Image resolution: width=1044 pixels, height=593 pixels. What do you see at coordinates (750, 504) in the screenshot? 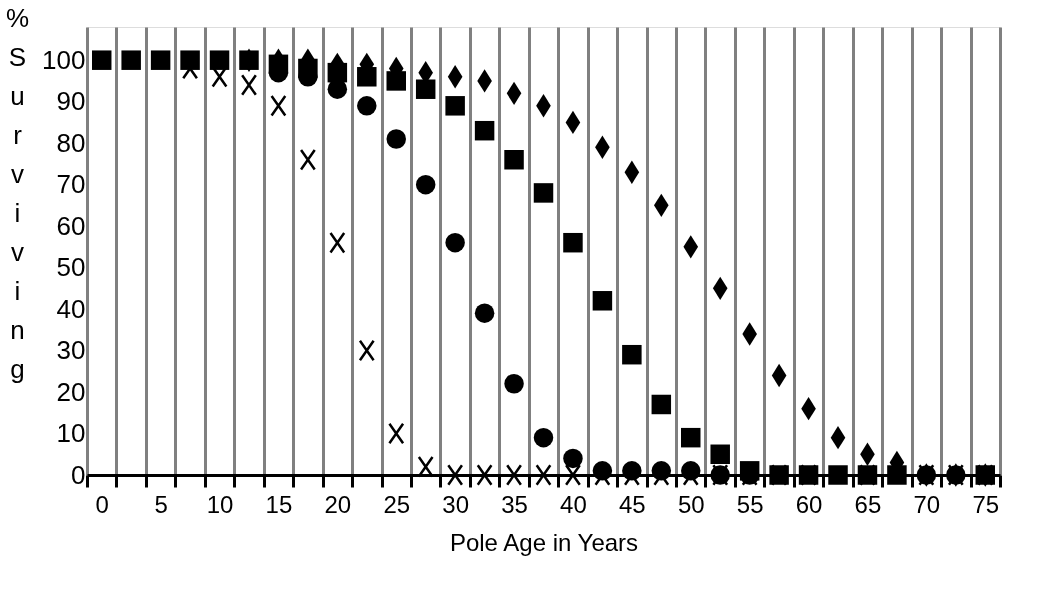
I see `x-tick-label: 55` at bounding box center [750, 504].